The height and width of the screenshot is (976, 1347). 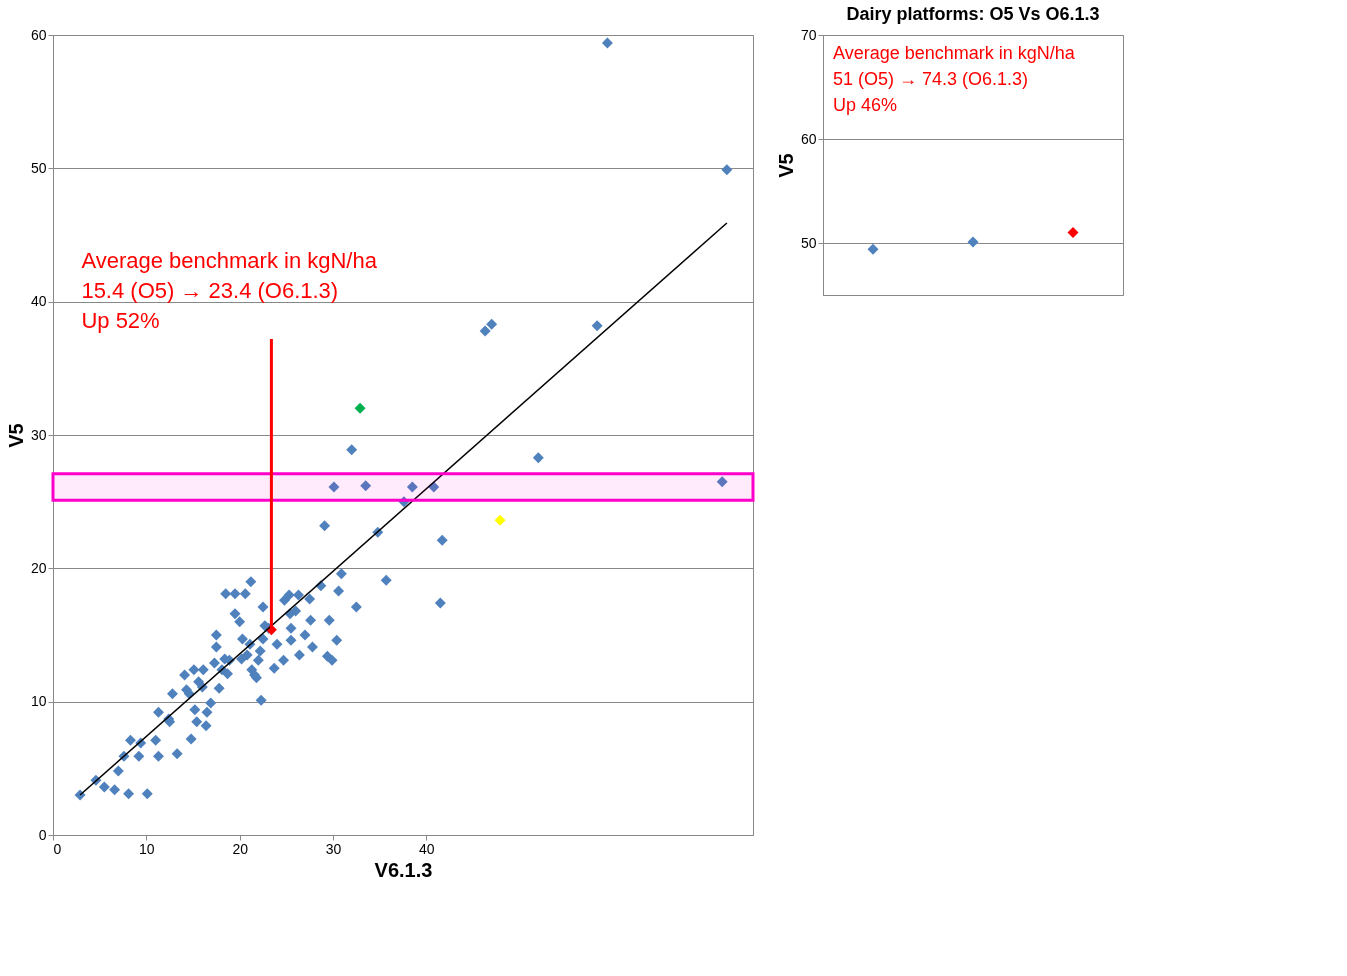 I want to click on x-tick-label: 10, so click(x=147, y=848).